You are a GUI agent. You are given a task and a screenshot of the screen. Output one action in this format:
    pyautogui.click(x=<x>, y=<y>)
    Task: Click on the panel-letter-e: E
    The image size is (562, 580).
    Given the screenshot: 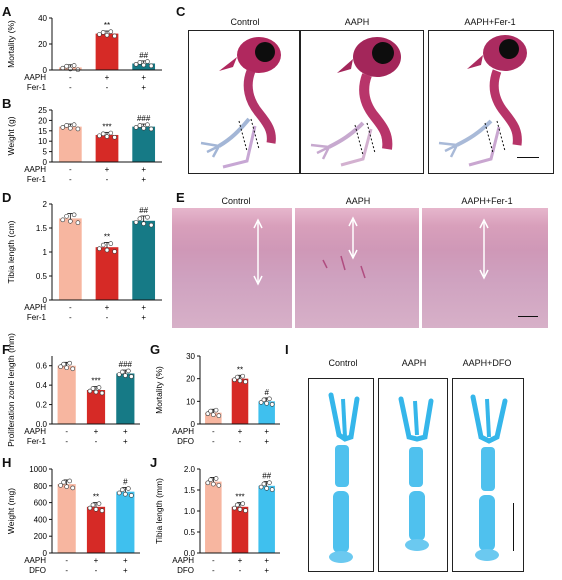 What is the action you would take?
    pyautogui.click(x=180, y=197)
    